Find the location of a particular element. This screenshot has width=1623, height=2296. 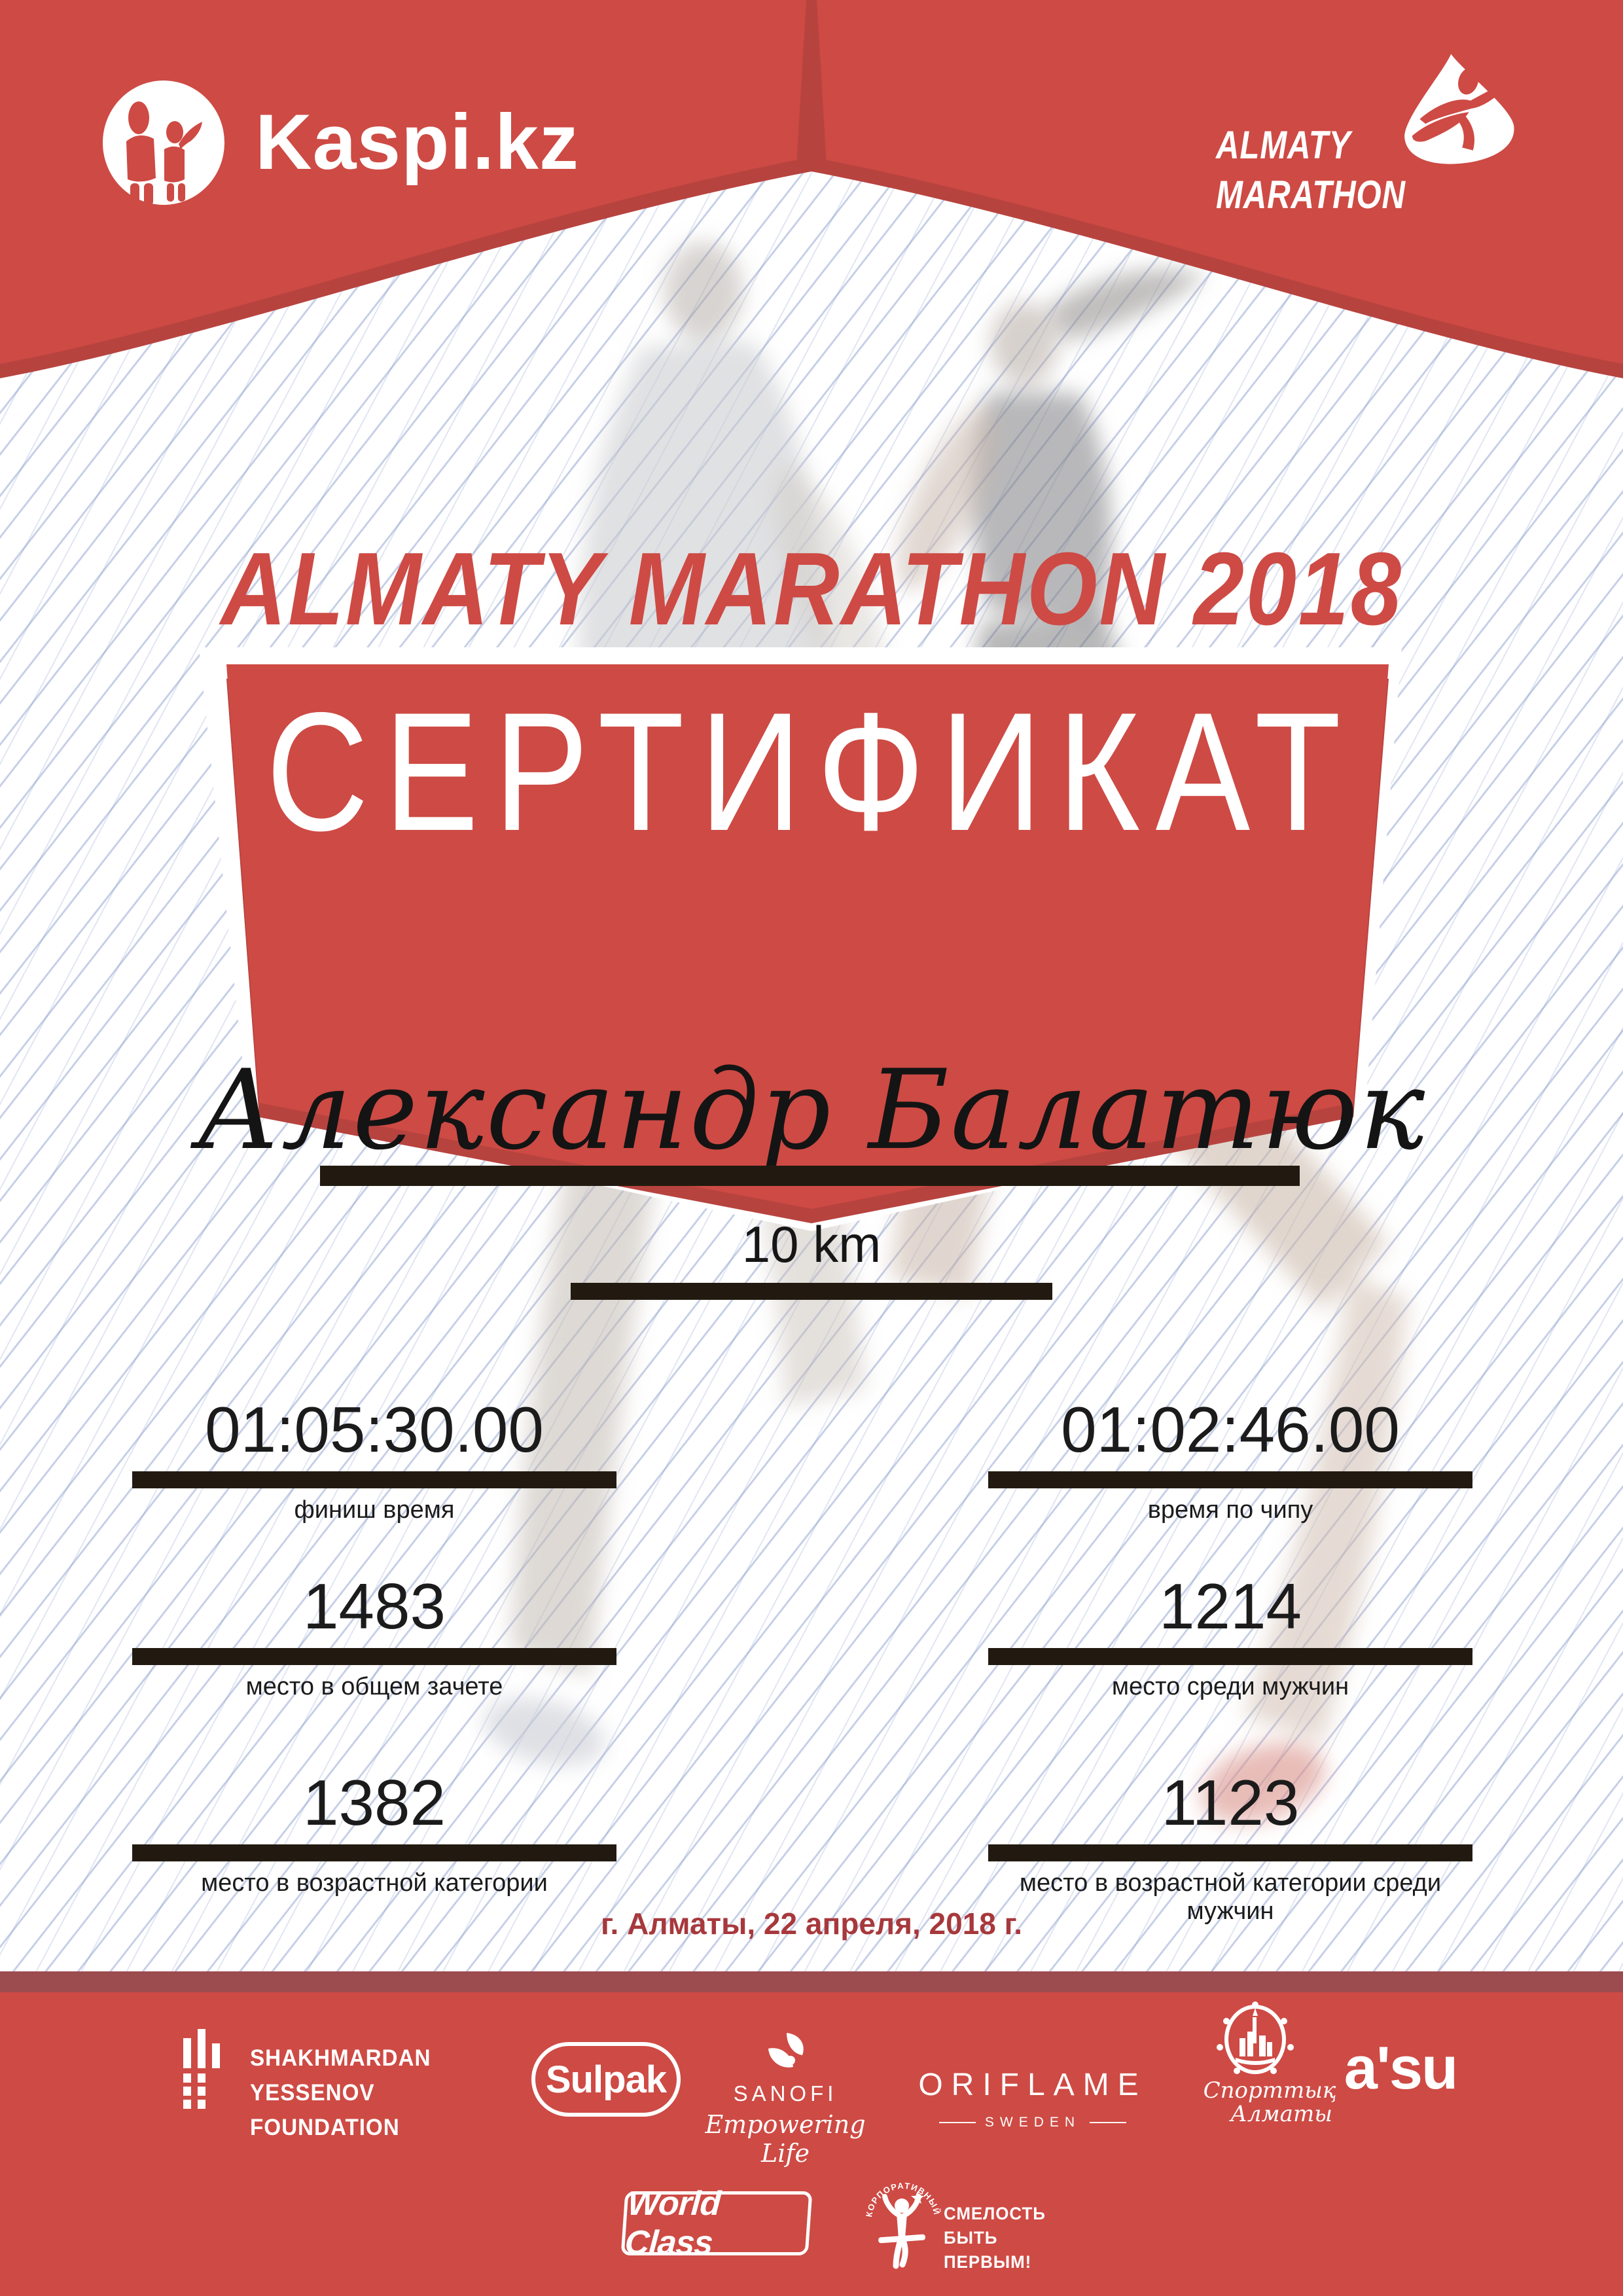

corporate-fund-icon: КОРПОРАТИВНЫЙ ФОНД is located at coordinates (903, 2219).